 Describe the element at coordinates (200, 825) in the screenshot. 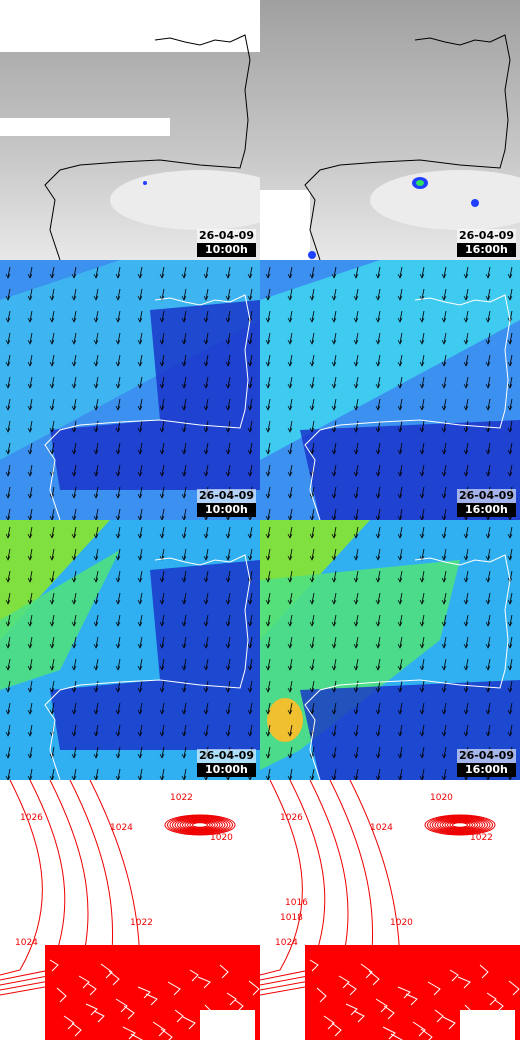

I see `isobar` at that location.